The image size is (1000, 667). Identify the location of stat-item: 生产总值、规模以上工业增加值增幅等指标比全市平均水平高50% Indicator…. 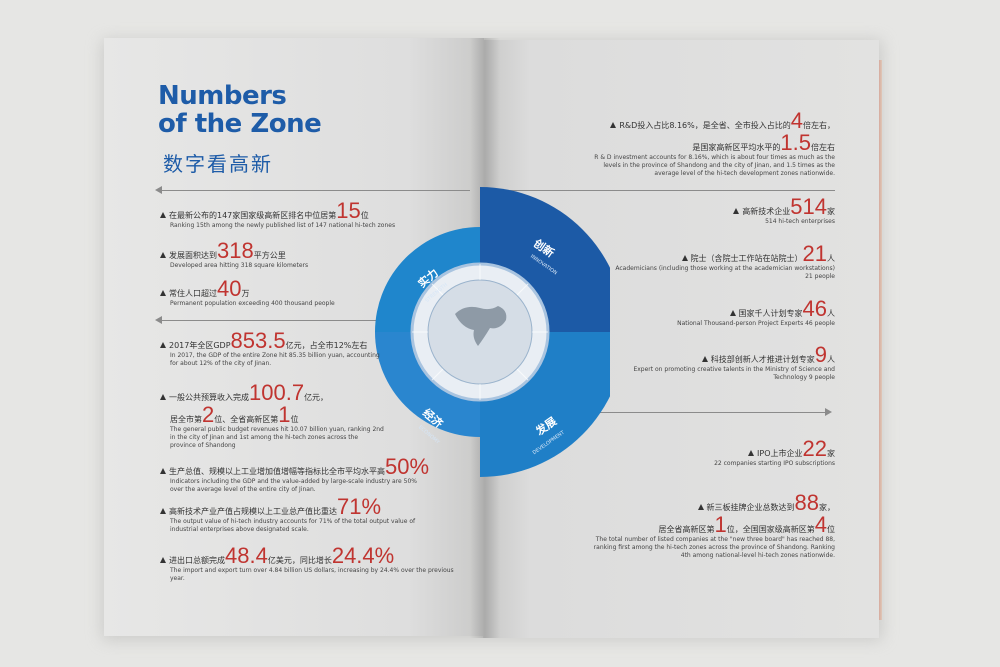
(295, 475).